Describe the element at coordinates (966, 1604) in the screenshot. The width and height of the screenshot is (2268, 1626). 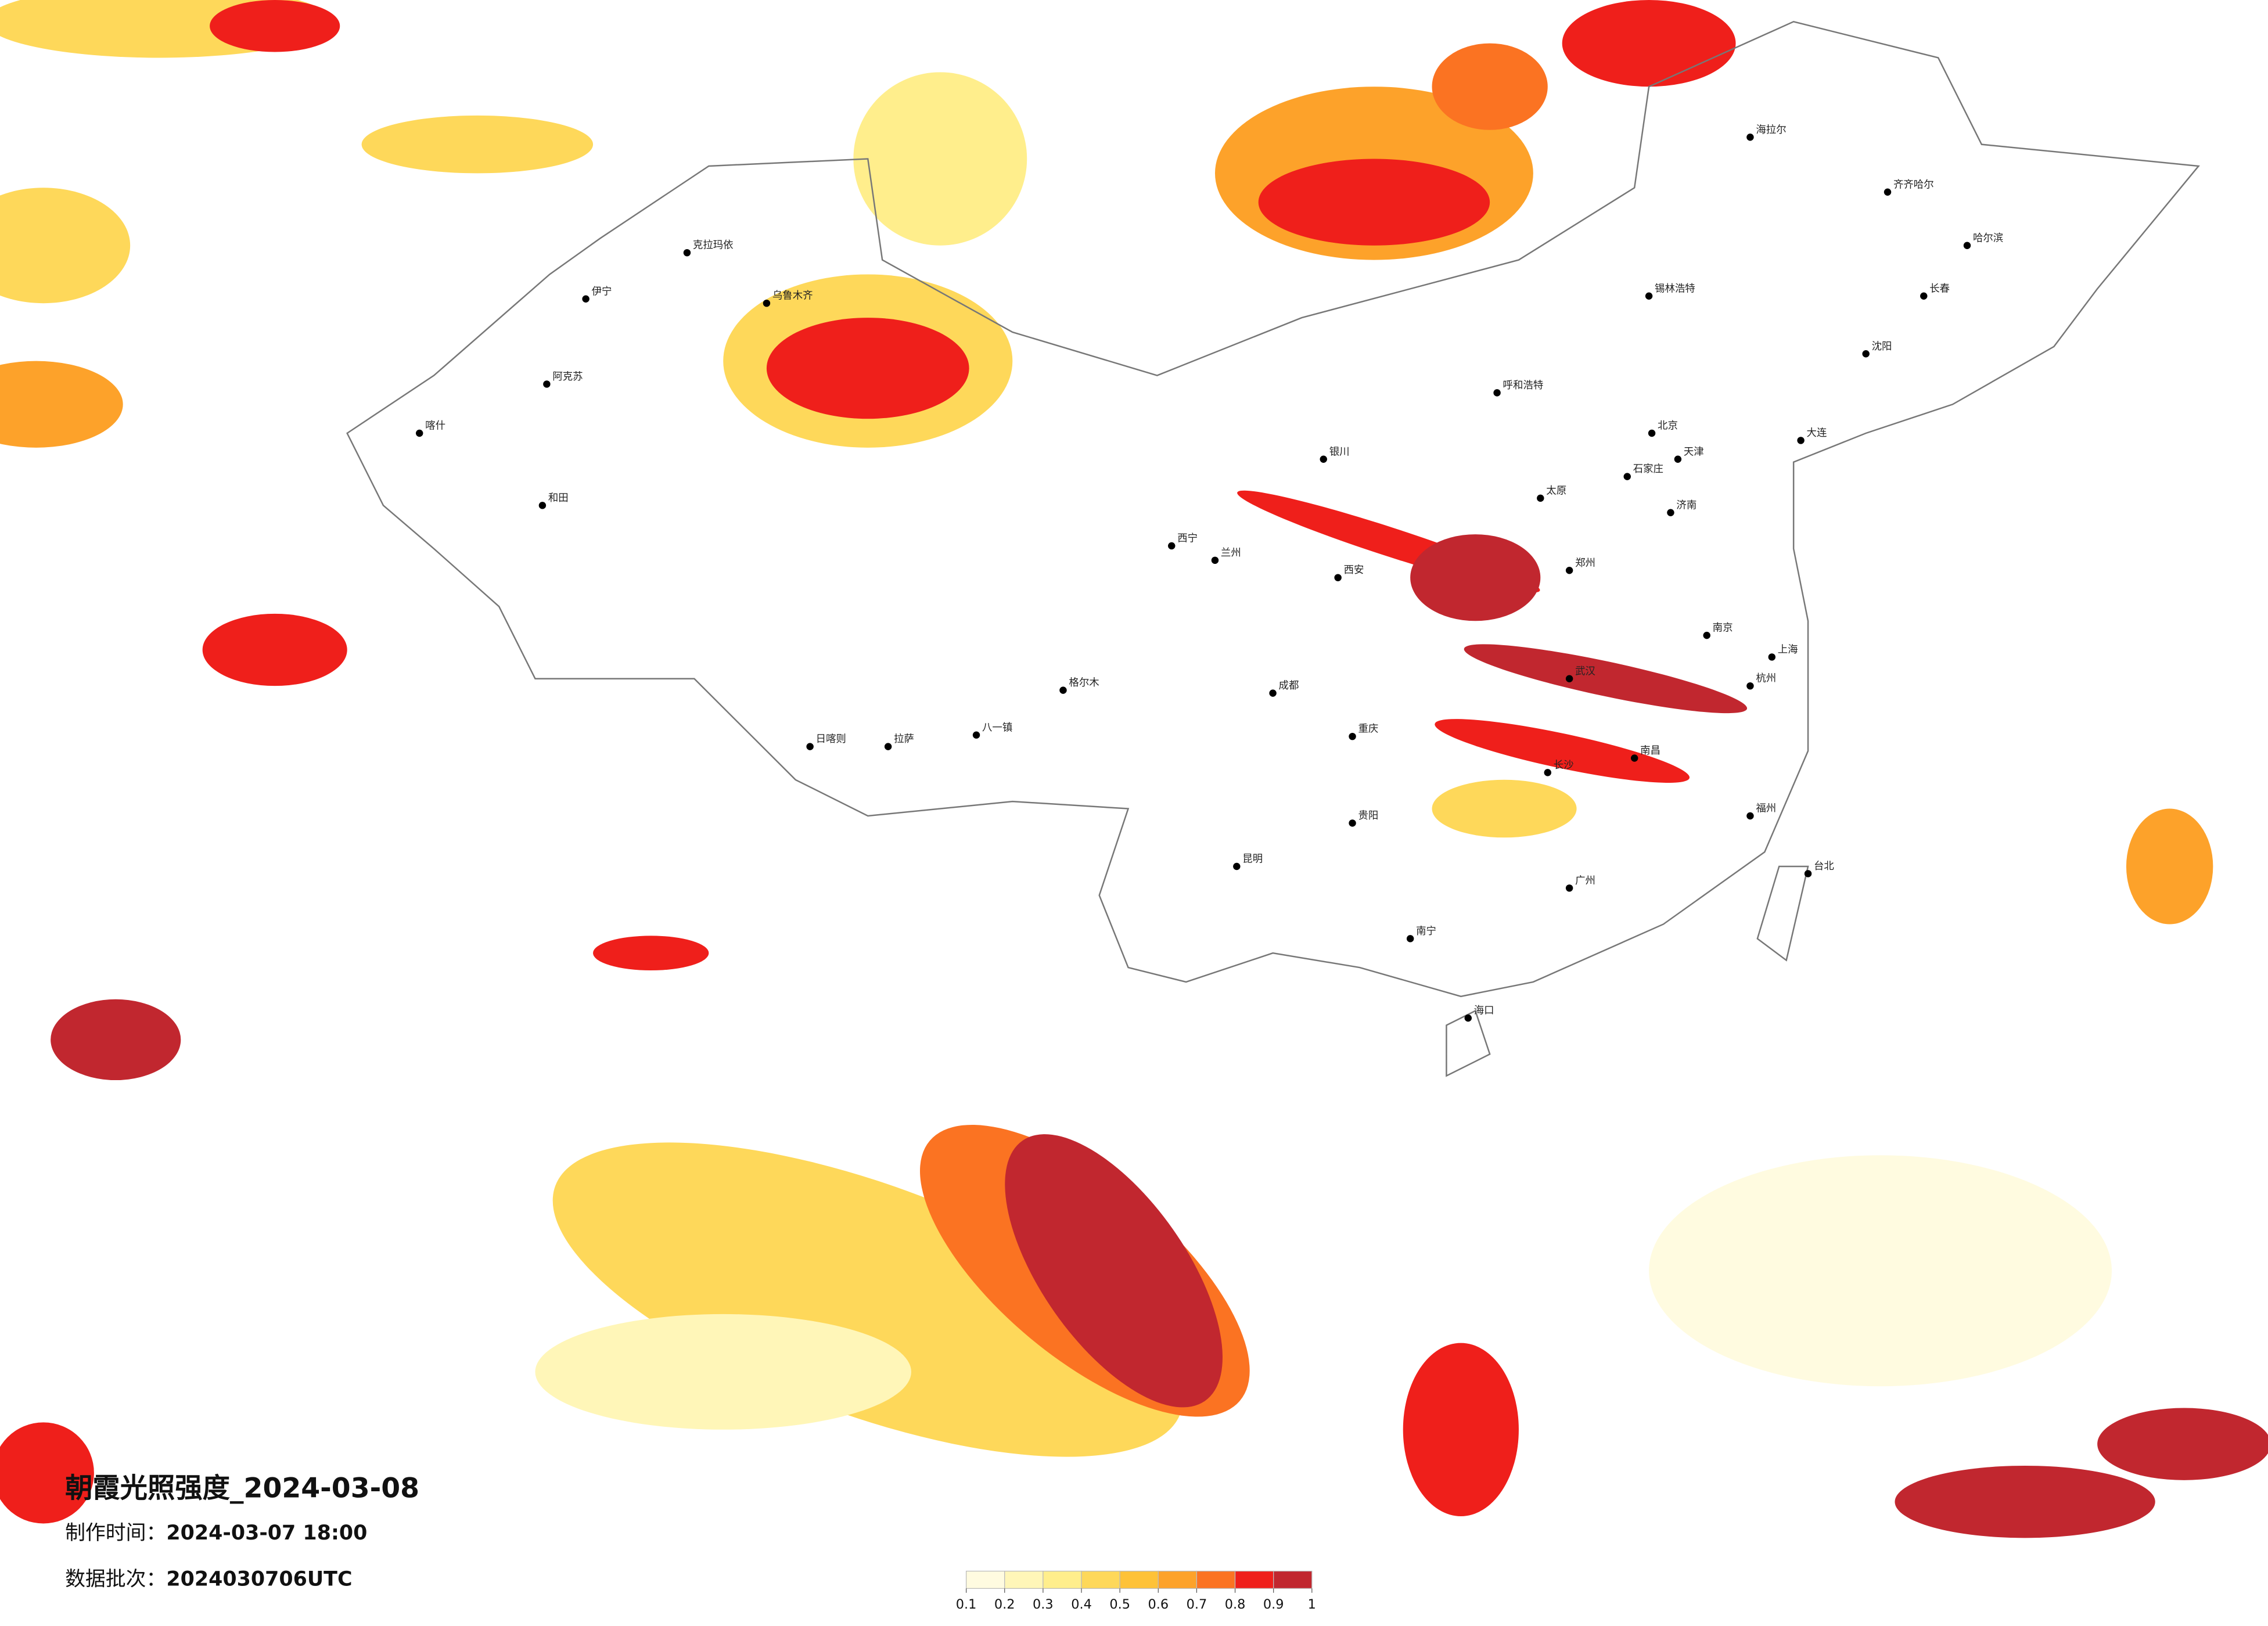
I see `legend-tick-label: 0.1` at that location.